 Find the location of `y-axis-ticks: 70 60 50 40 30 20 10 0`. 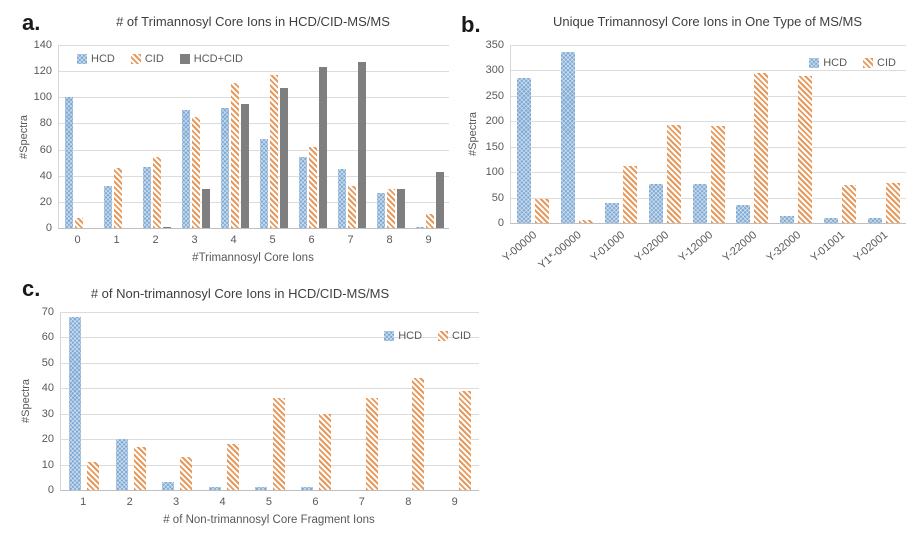

y-axis-ticks: 70 60 50 40 30 20 10 0 is located at coordinates (34, 401).